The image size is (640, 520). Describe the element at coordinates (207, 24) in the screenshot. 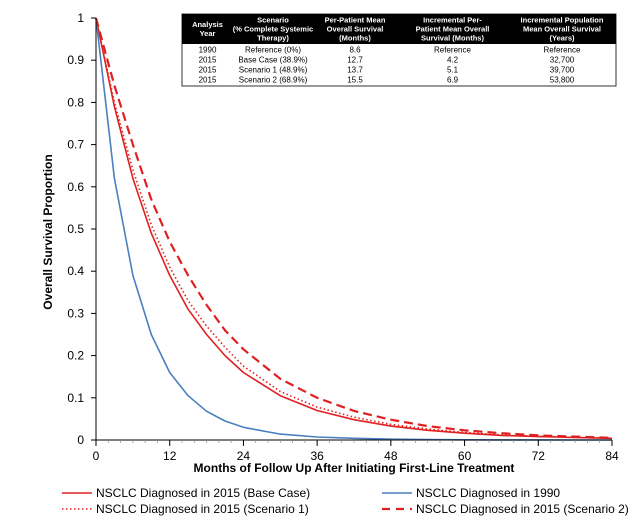

I see `table-header-text: Analysis` at that location.